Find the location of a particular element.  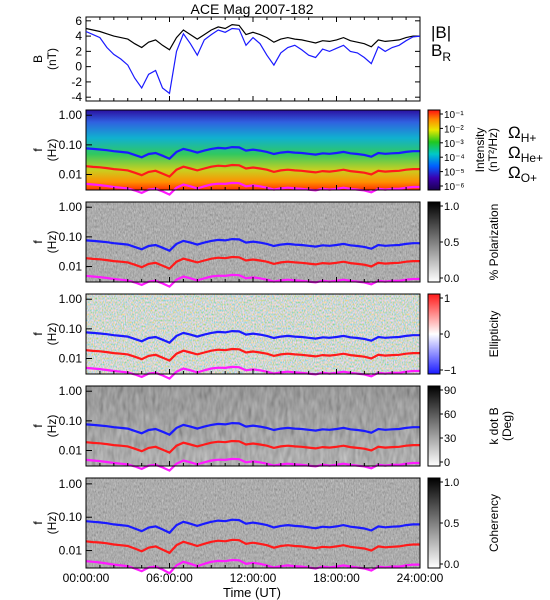

colorbar-label-kdotb: k dot B is located at coordinates (494, 425).